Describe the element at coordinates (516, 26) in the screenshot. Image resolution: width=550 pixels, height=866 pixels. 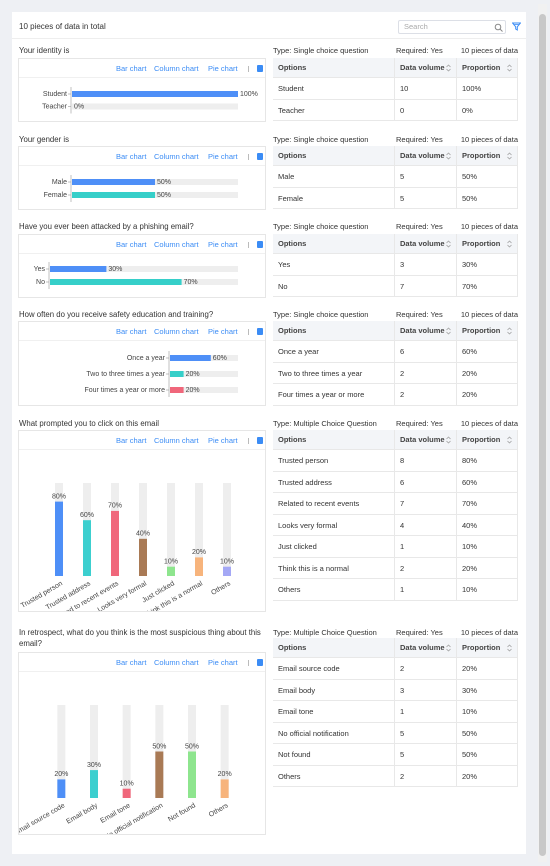
I see `filter-icon` at that location.